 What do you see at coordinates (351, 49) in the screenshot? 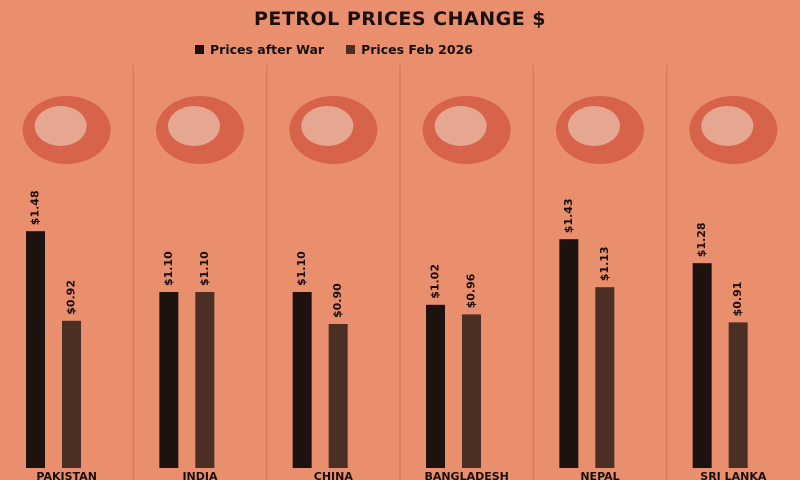
I see `legend-swatch-feb-2026` at bounding box center [351, 49].